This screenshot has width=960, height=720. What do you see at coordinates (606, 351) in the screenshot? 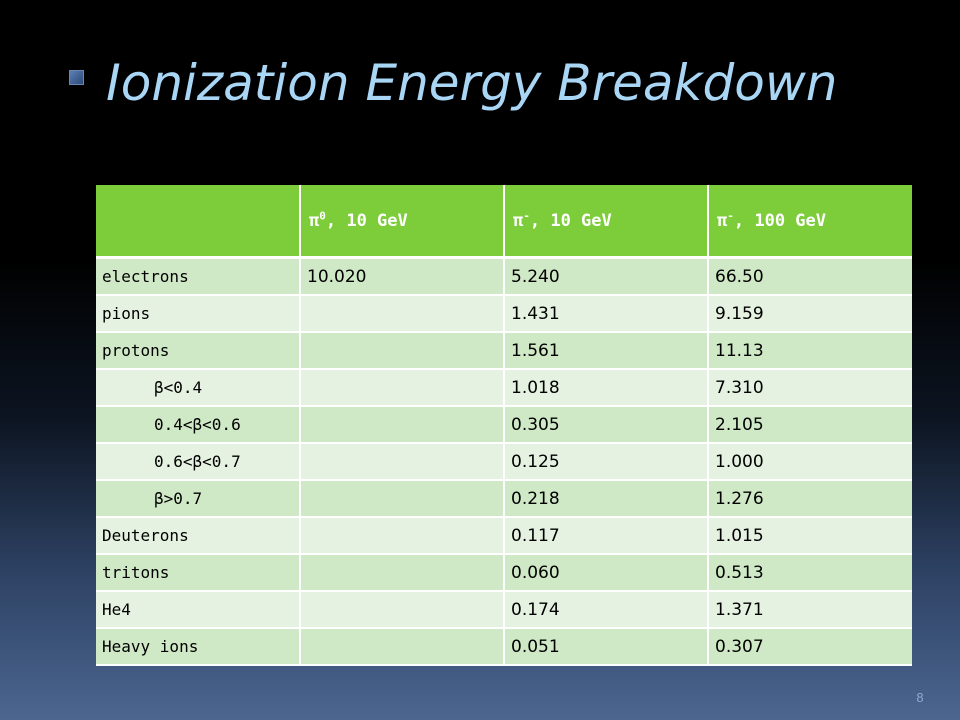
I see `value-cell: 1.561` at bounding box center [606, 351].